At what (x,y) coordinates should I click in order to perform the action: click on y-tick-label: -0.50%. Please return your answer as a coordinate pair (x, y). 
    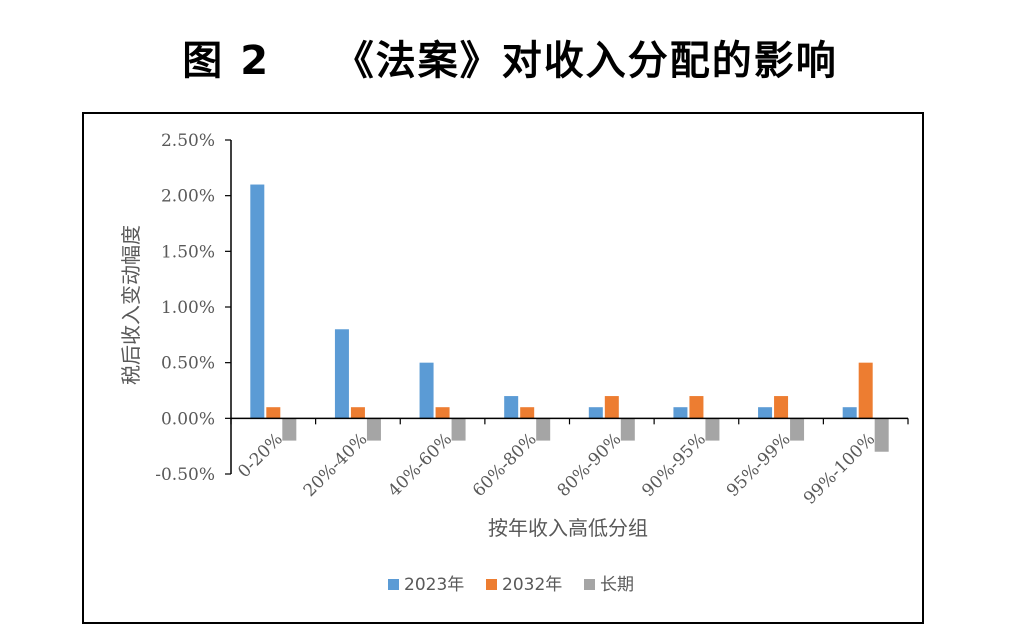
    Looking at the image, I should click on (185, 475).